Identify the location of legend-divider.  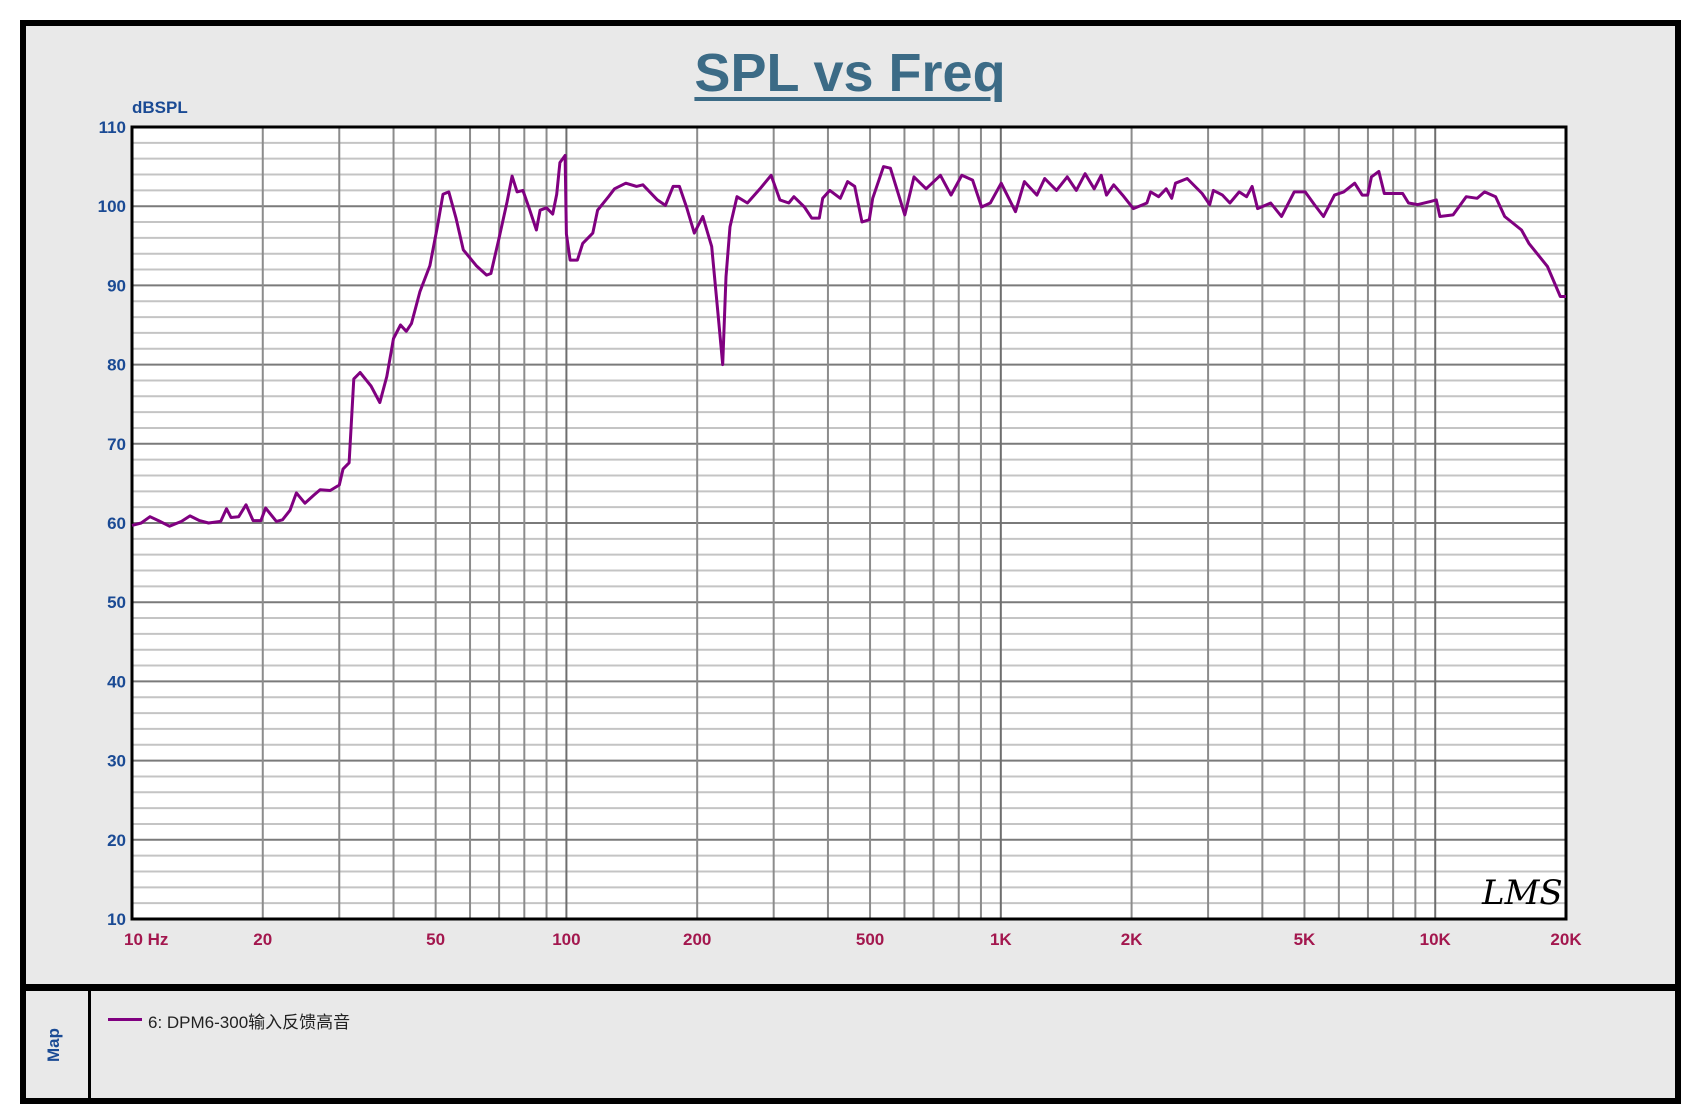
(850, 987).